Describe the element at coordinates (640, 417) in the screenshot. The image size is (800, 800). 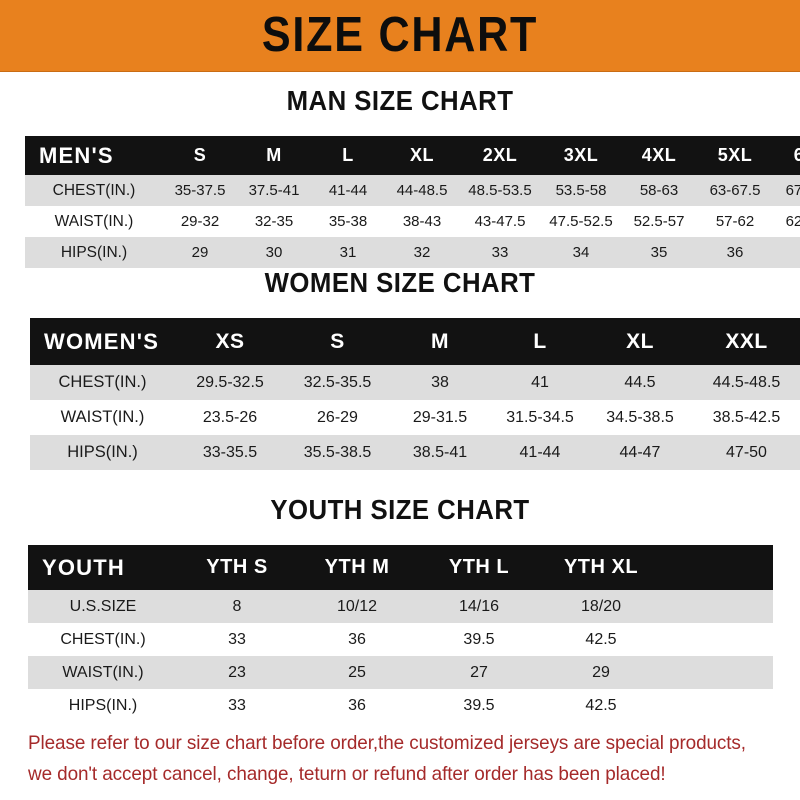
I see `women-cell-1-4: 34.5-38.5` at that location.